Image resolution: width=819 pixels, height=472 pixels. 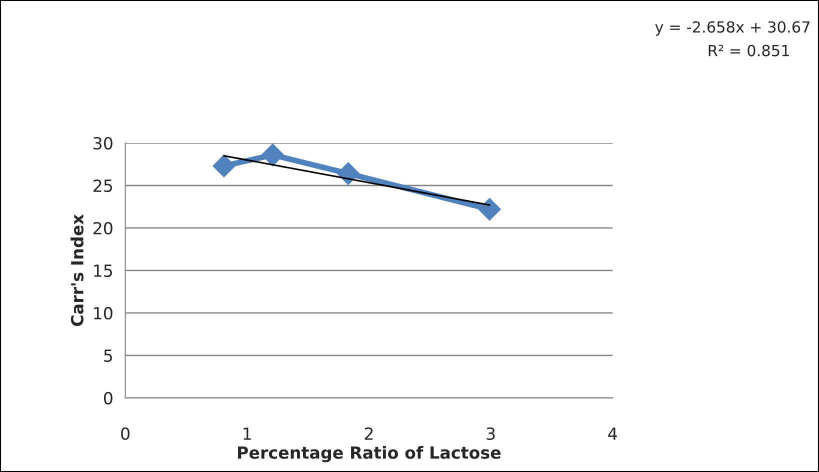 I want to click on y-tick-label: 20, so click(x=103, y=228).